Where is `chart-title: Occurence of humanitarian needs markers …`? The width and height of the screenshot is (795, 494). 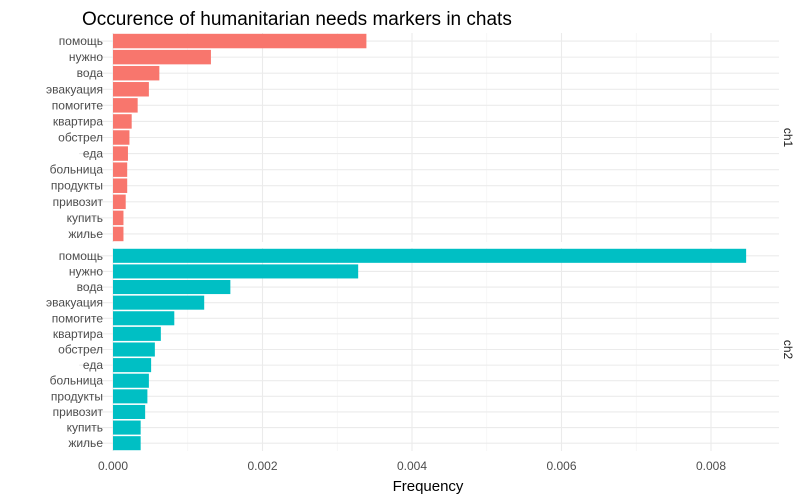
chart-title: Occurence of humanitarian needs markers … is located at coordinates (297, 19).